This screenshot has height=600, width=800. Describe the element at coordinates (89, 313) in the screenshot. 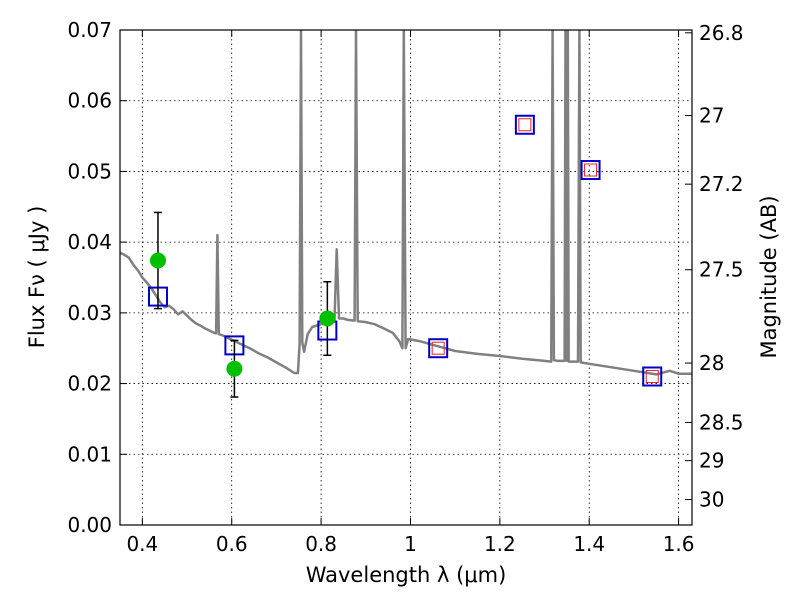

I see `y-tick-label: 0.03` at that location.